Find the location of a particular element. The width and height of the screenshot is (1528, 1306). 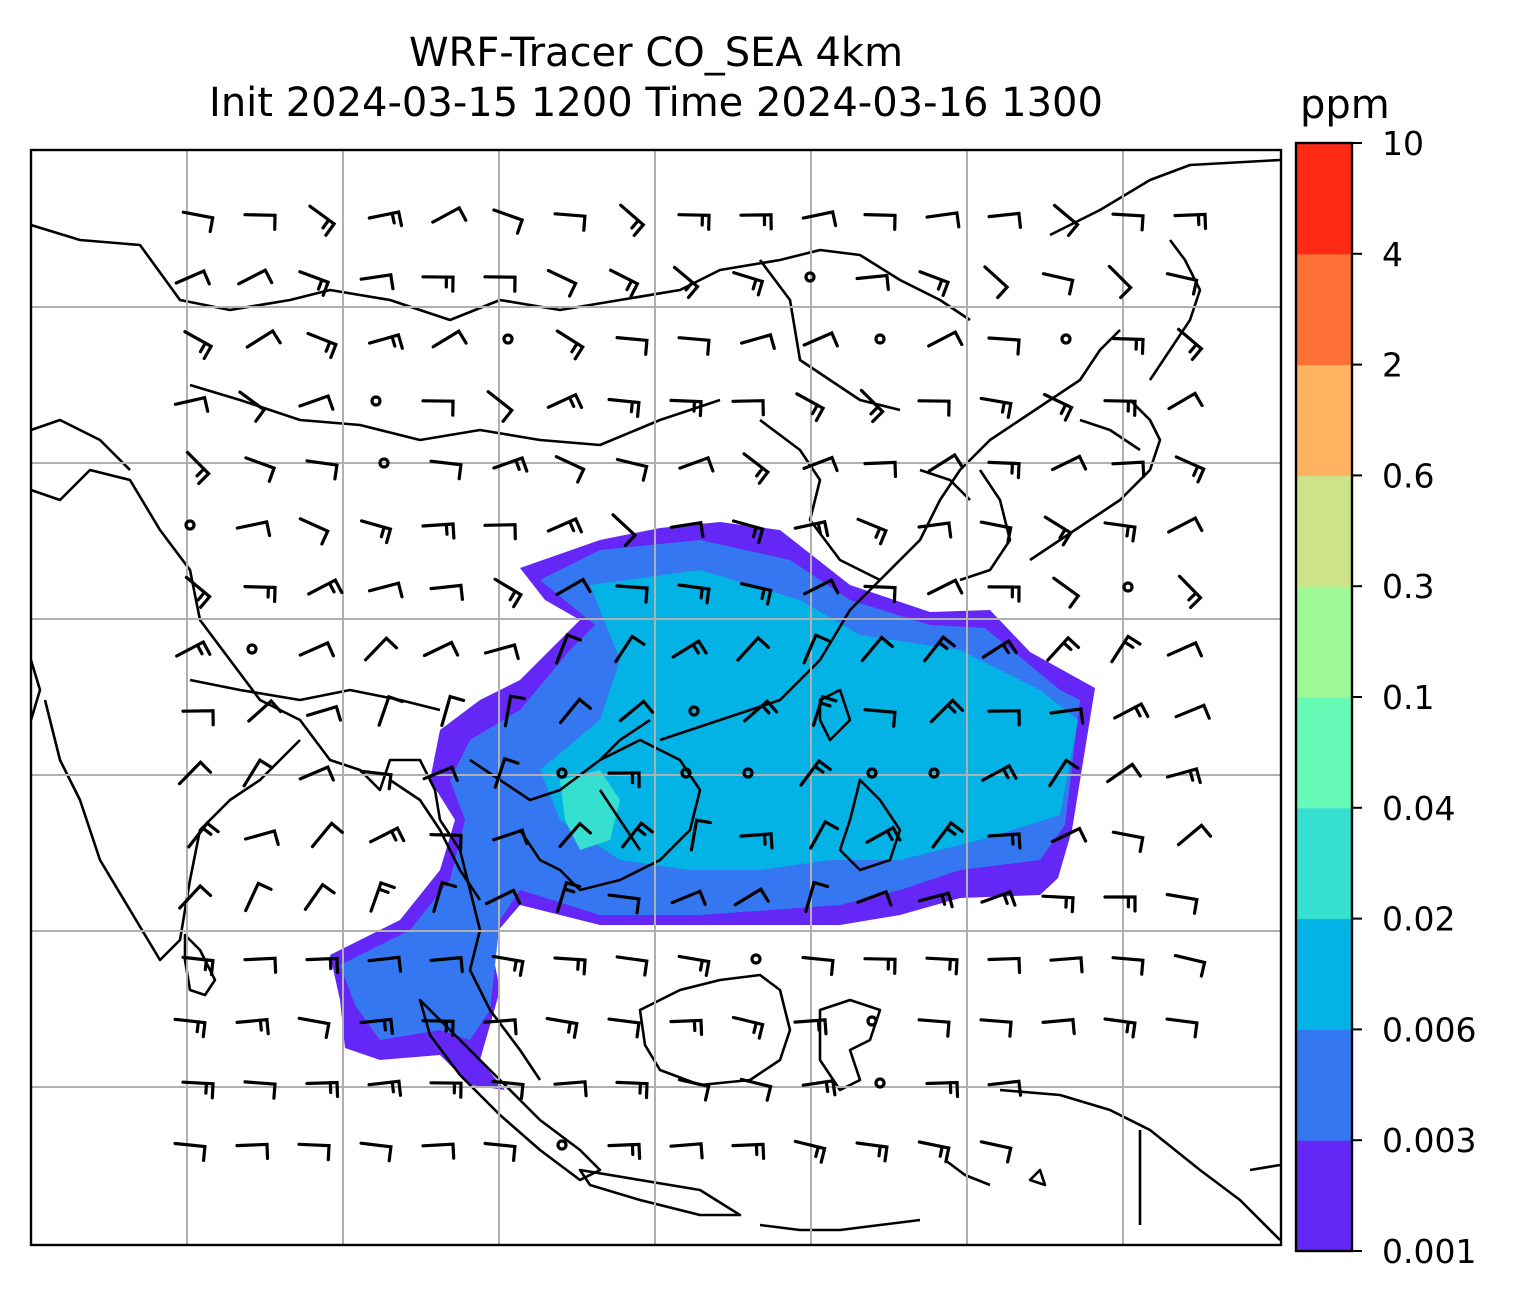

coastline-newguinea is located at coordinates (1140, 1164).